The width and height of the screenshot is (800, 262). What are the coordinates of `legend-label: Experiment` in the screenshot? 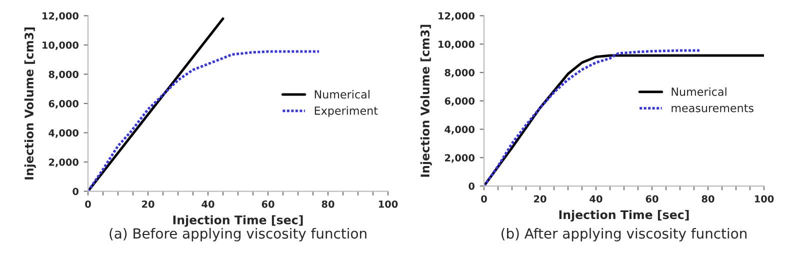 It's located at (346, 112).